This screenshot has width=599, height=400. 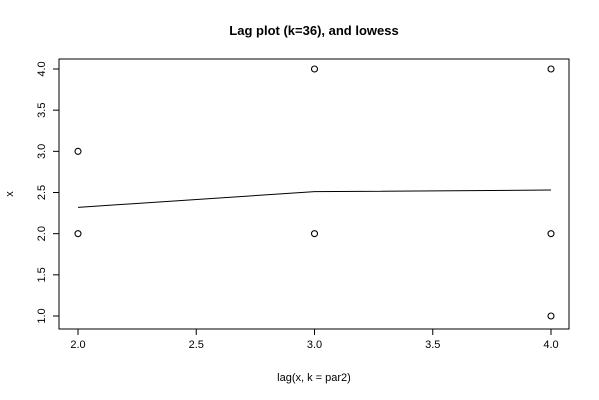 I want to click on y-tick-label-5: 3.5, so click(x=42, y=110).